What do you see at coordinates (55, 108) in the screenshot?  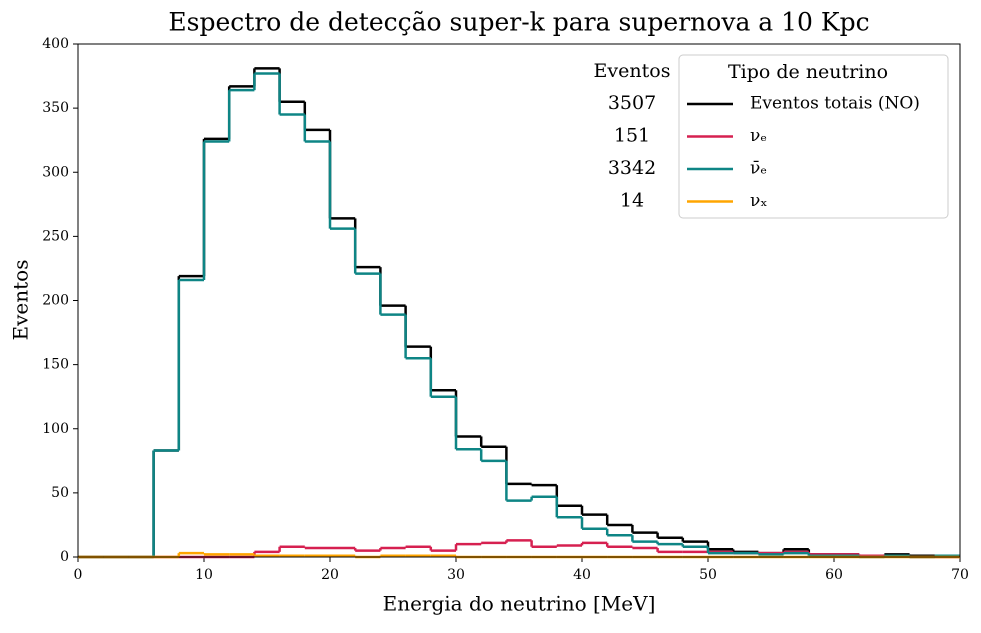 I see `y-tick-label: 350` at bounding box center [55, 108].